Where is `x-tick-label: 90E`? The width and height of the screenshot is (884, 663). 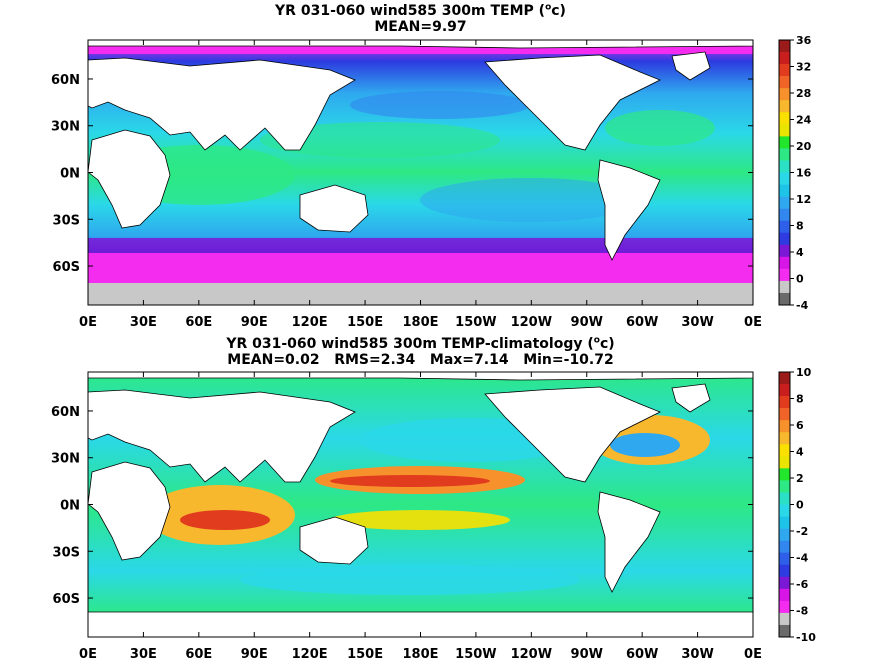 x-tick-label: 90E is located at coordinates (254, 654).